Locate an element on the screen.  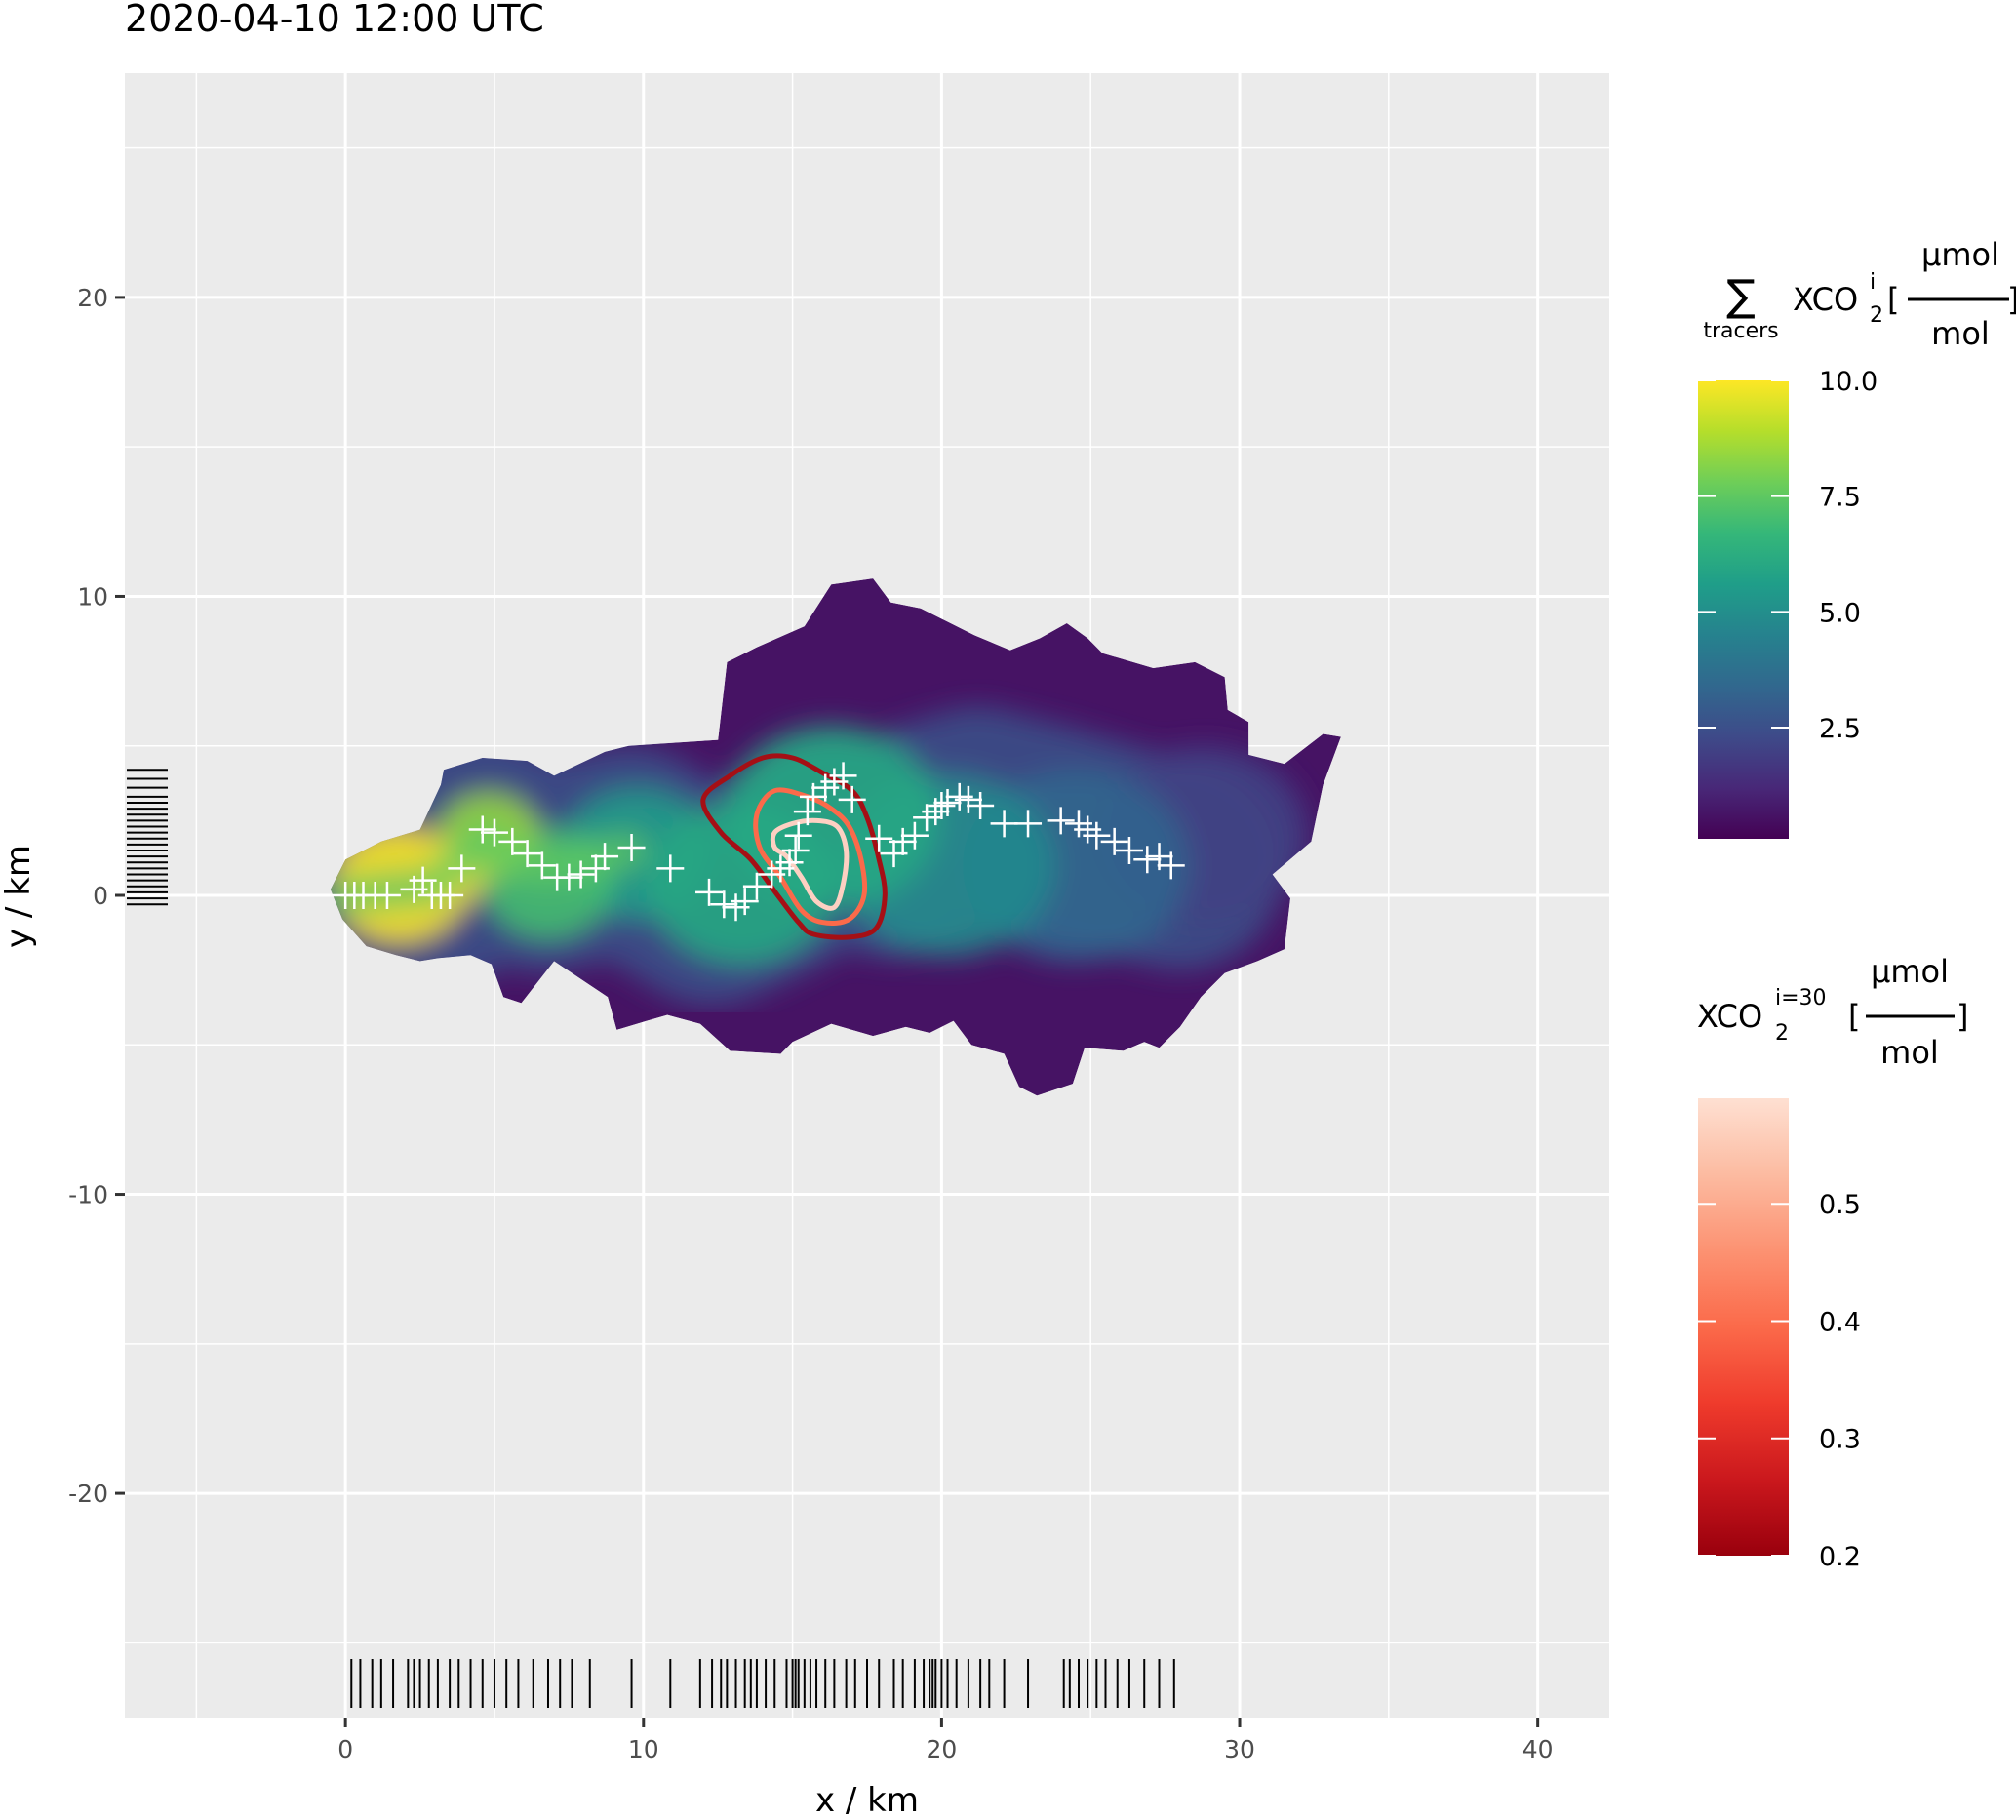
y-tick-label: -20 is located at coordinates (88, 1494).